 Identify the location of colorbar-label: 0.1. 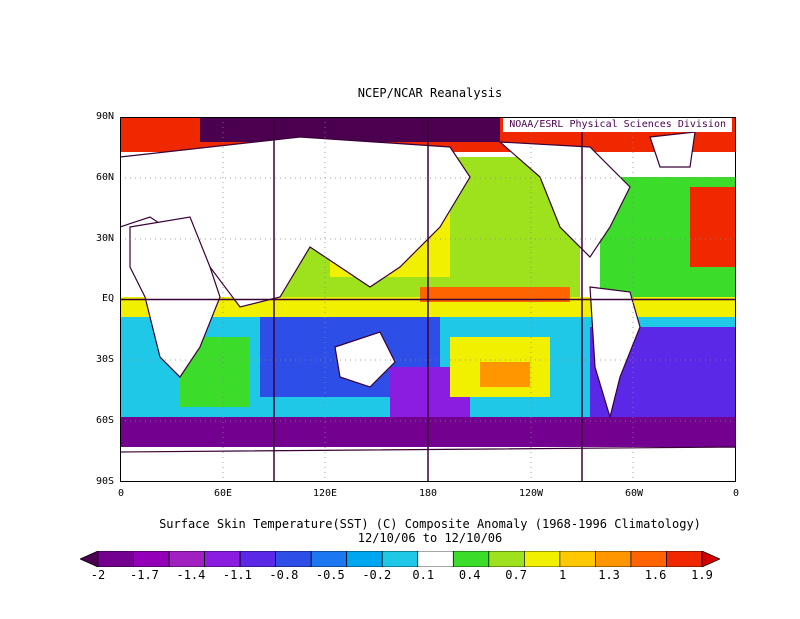
(423, 575).